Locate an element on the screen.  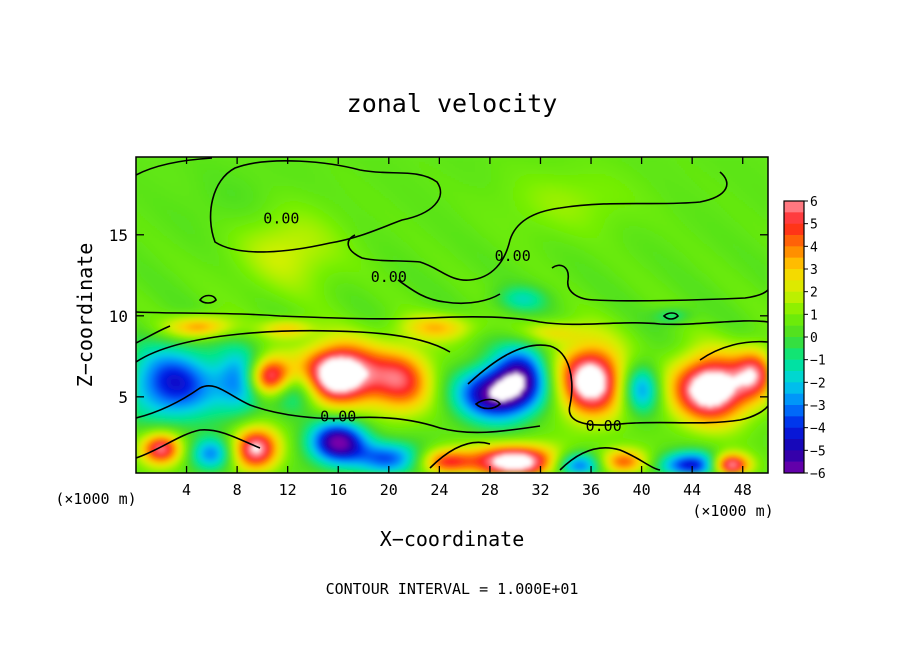
contour-labels: 0.00 0.00 0.00 0.00 0.00 is located at coordinates (442, 322).